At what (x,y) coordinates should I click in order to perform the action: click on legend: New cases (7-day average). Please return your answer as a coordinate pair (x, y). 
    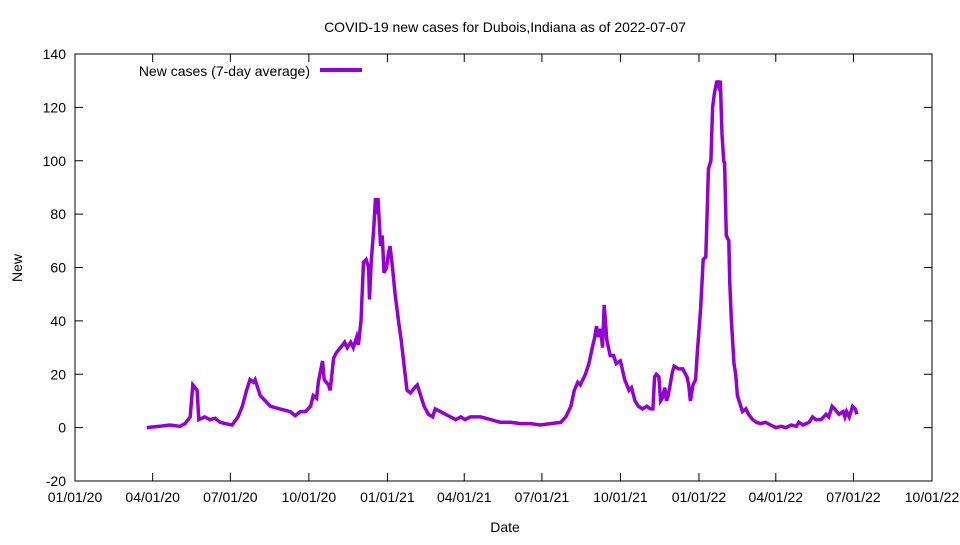
    Looking at the image, I should click on (250, 71).